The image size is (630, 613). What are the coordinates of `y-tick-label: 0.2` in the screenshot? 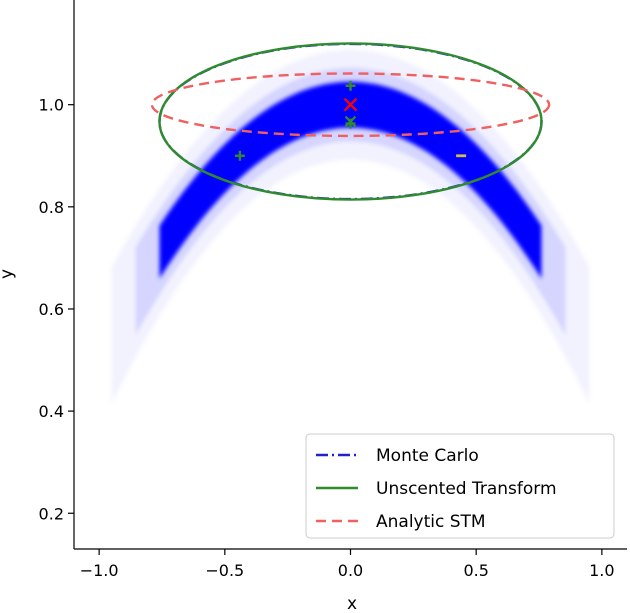 It's located at (51, 513).